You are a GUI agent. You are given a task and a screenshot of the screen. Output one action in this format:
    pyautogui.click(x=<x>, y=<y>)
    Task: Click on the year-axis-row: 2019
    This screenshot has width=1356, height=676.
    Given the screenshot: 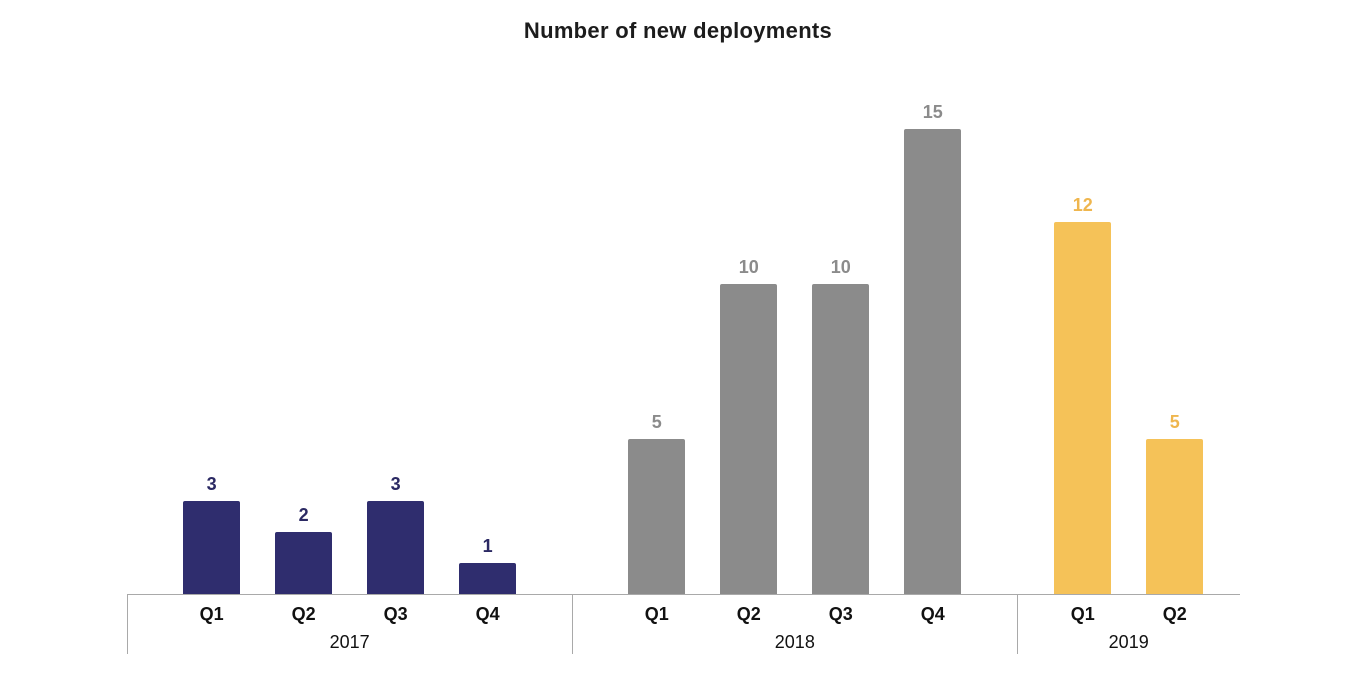 What is the action you would take?
    pyautogui.click(x=1128, y=639)
    